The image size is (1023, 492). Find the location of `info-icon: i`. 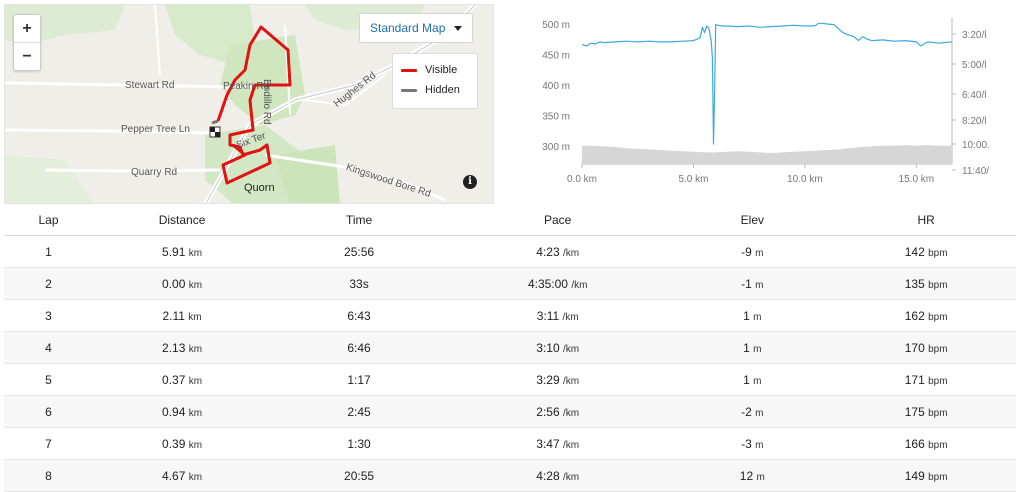

info-icon: i is located at coordinates (470, 182).